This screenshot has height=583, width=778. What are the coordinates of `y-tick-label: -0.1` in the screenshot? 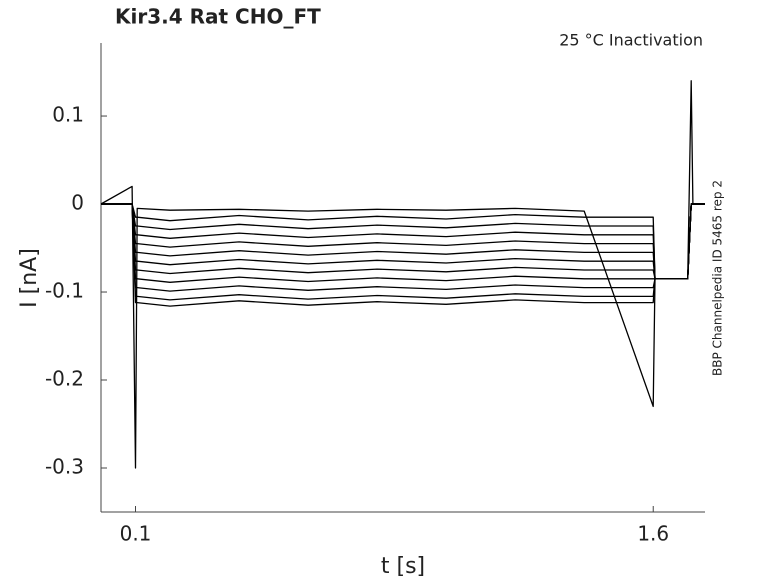 It's located at (64, 291).